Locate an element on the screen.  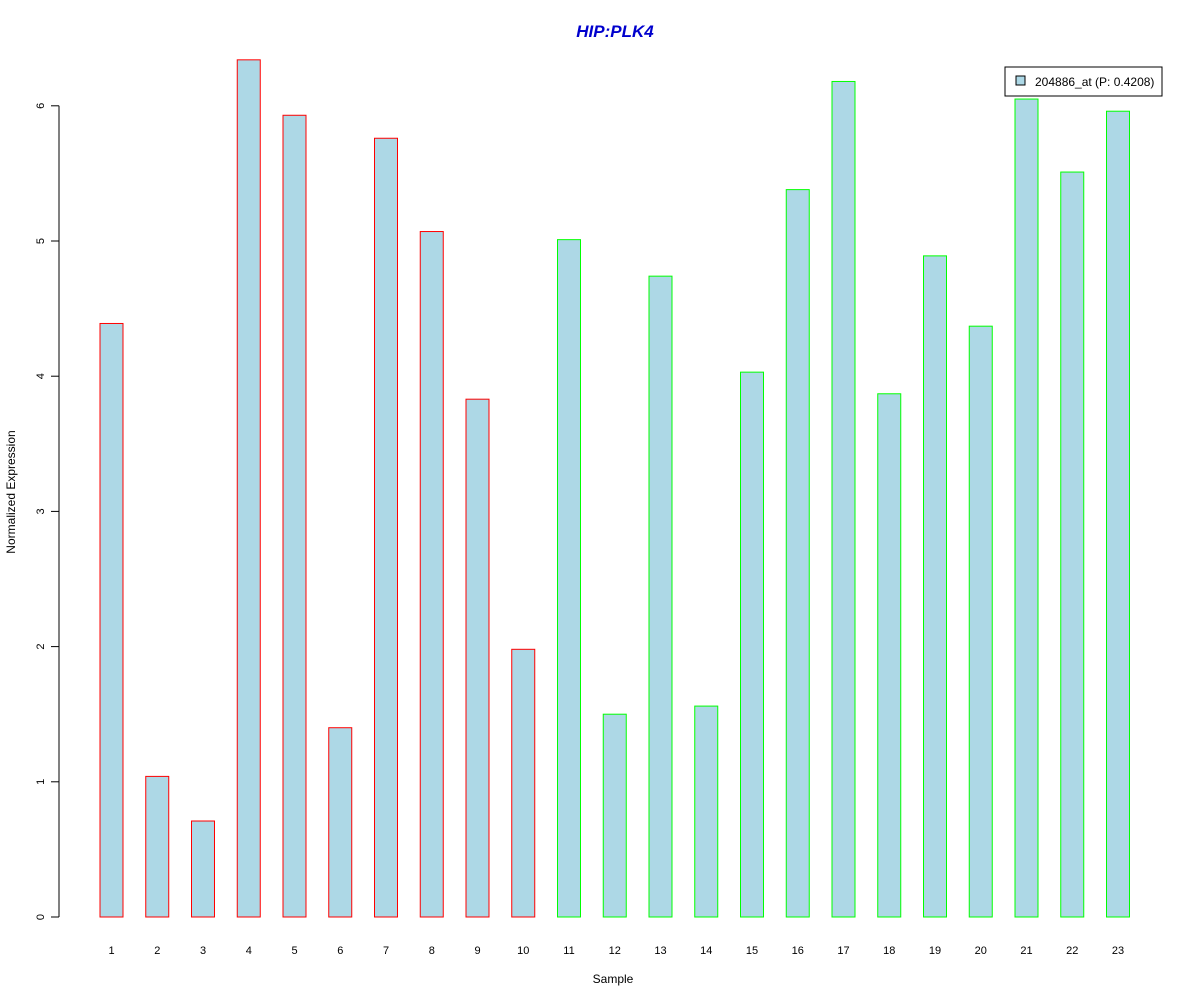
x-tick-label: 1 is located at coordinates (111, 951).